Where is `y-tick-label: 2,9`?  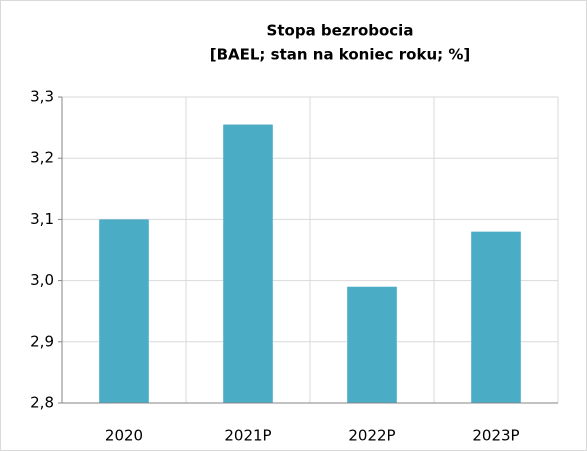
y-tick-label: 2,9 is located at coordinates (42, 341).